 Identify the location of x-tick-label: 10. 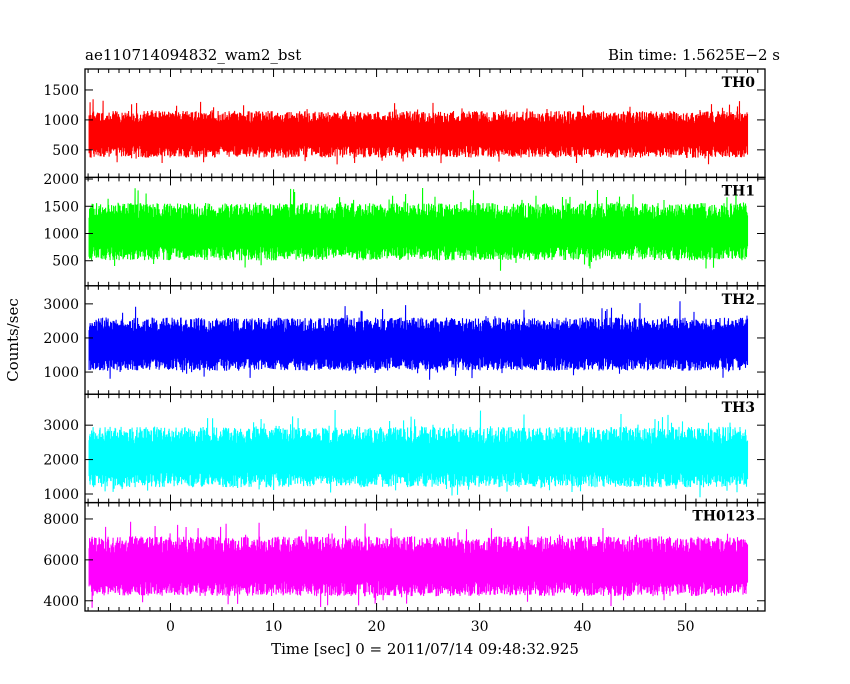
(274, 627).